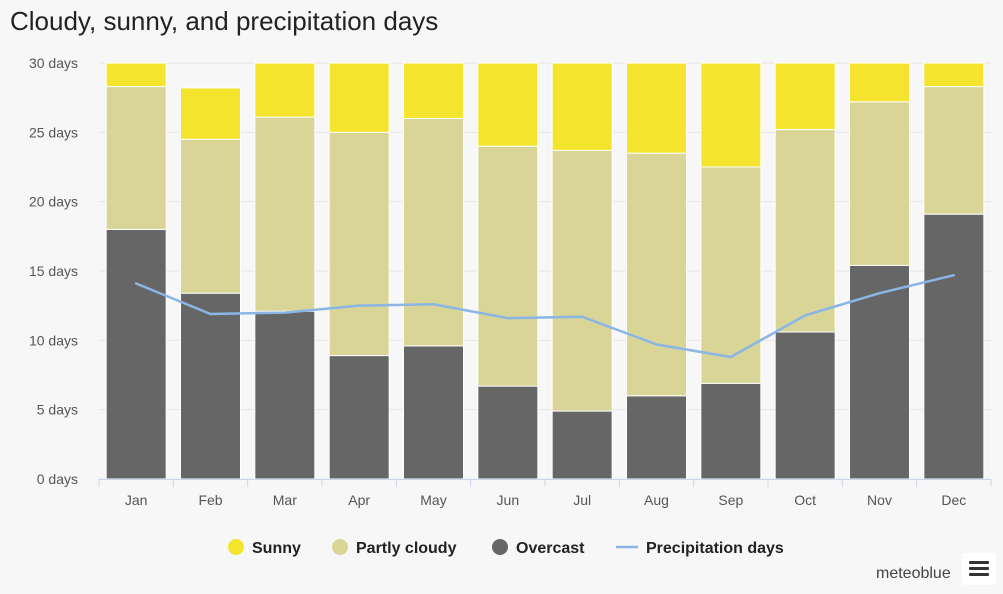 The height and width of the screenshot is (594, 1003). I want to click on bar-overcast-dec, so click(954, 346).